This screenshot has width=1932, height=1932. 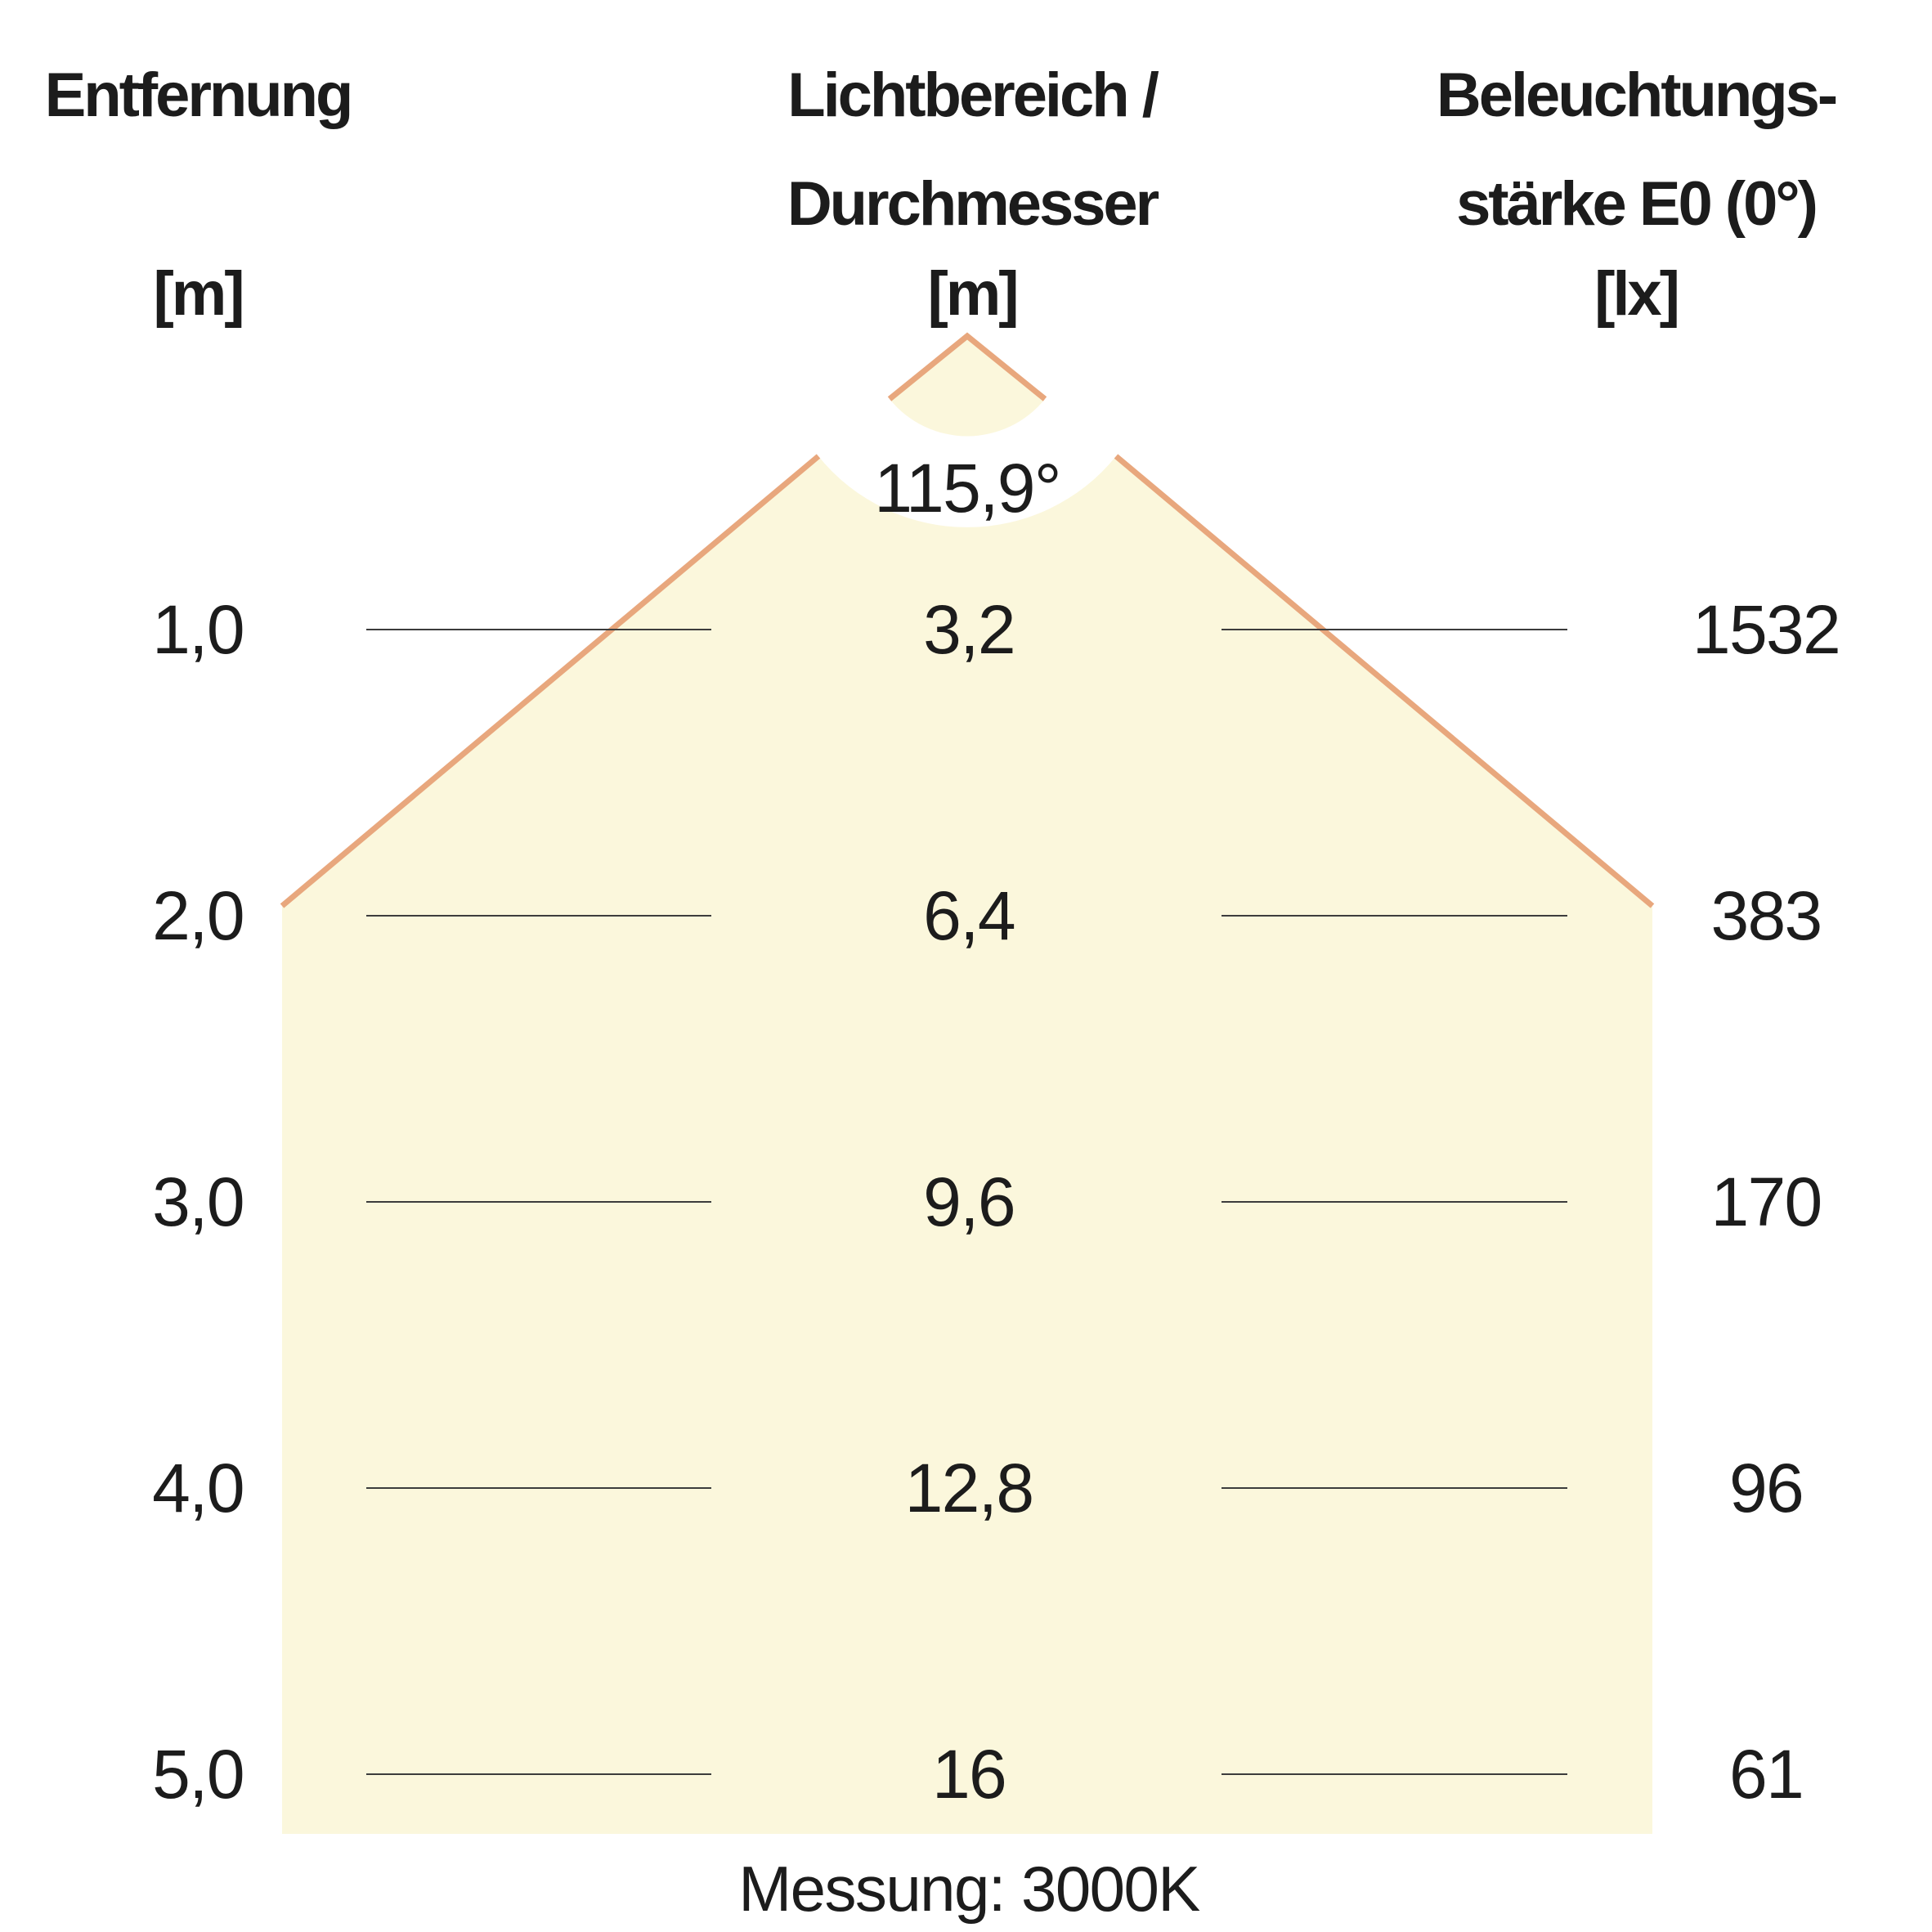 What do you see at coordinates (969, 1488) in the screenshot?
I see `diameter-value: 12,8` at bounding box center [969, 1488].